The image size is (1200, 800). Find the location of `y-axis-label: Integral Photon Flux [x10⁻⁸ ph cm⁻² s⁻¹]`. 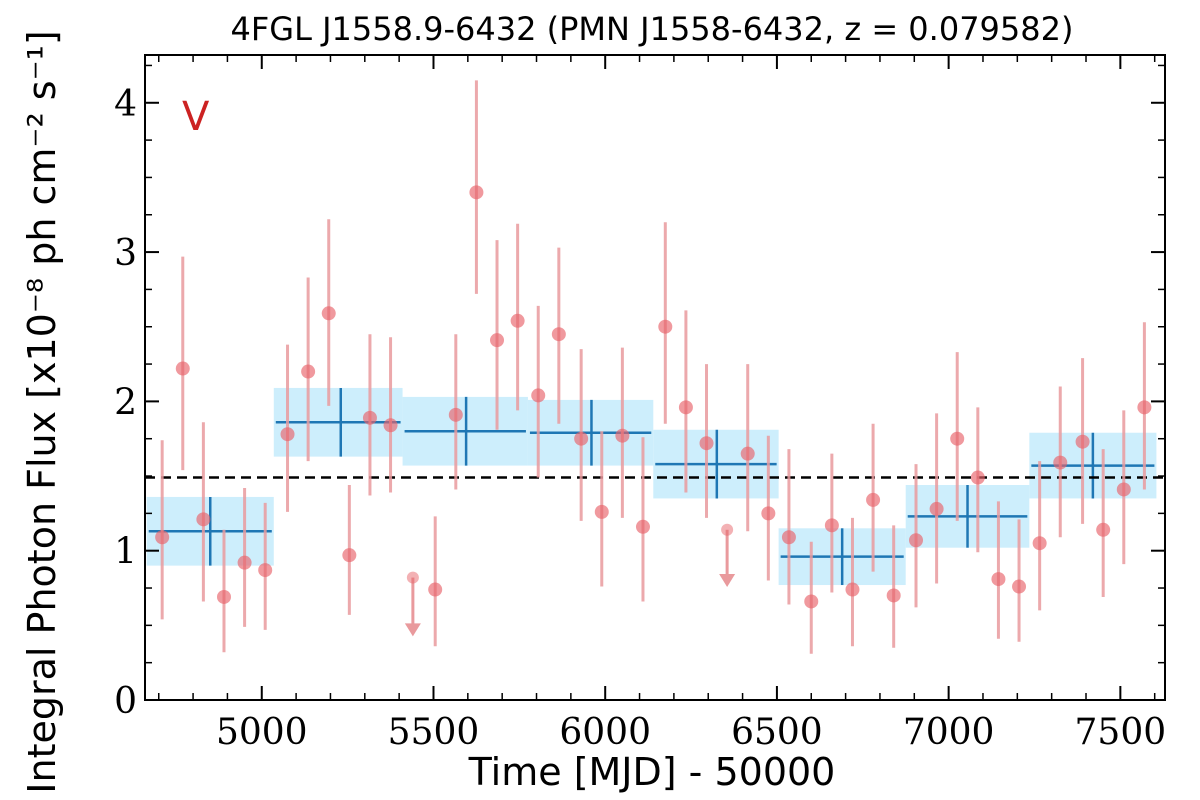

y-axis-label: Integral Photon Flux [x10⁻⁸ ph cm⁻² s⁻¹] is located at coordinates (42, 411).